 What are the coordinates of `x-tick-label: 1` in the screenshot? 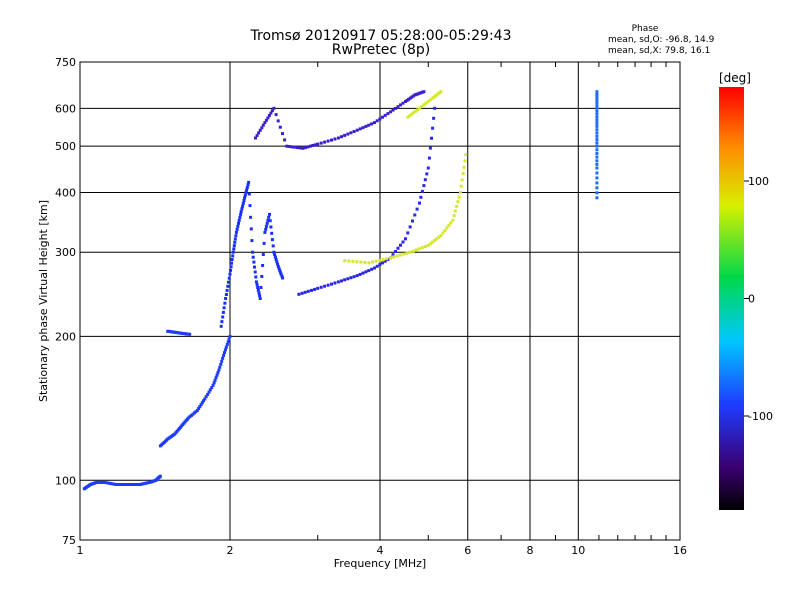 It's located at (80, 550).